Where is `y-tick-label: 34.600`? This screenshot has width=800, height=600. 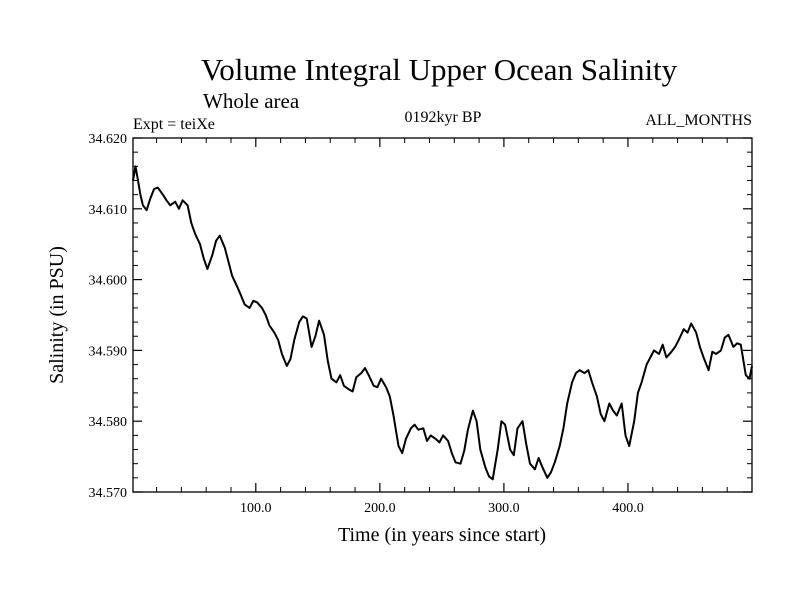 y-tick-label: 34.600 is located at coordinates (108, 281).